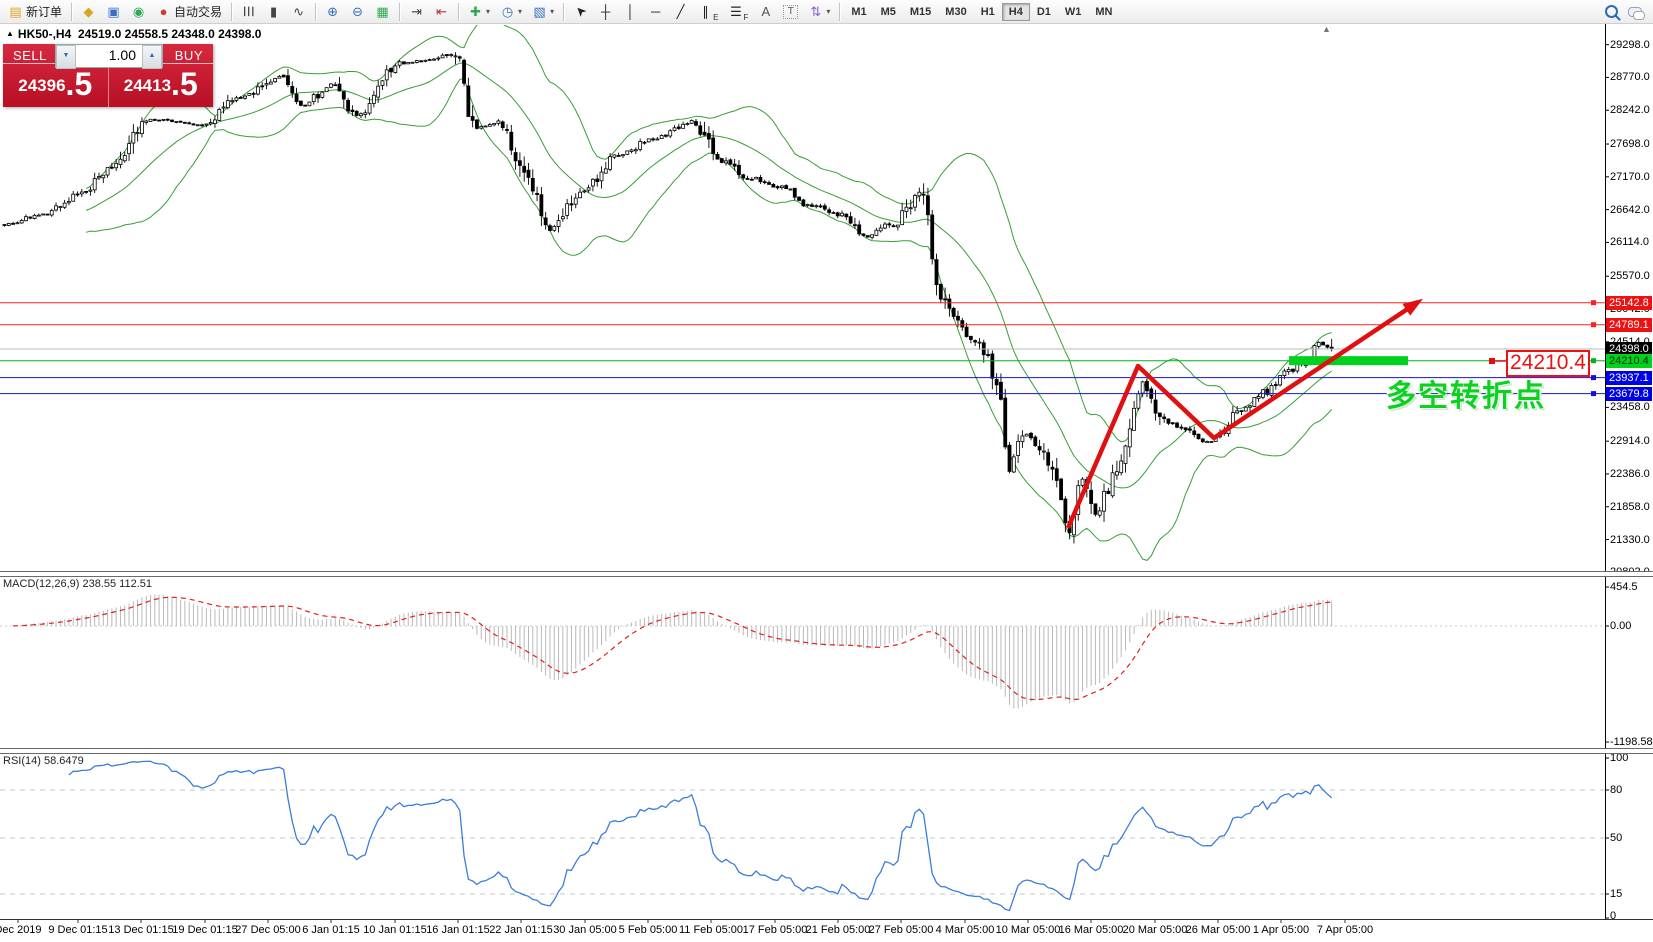  Describe the element at coordinates (113, 12) in the screenshot. I see `profile-icon-button: ▣` at that location.